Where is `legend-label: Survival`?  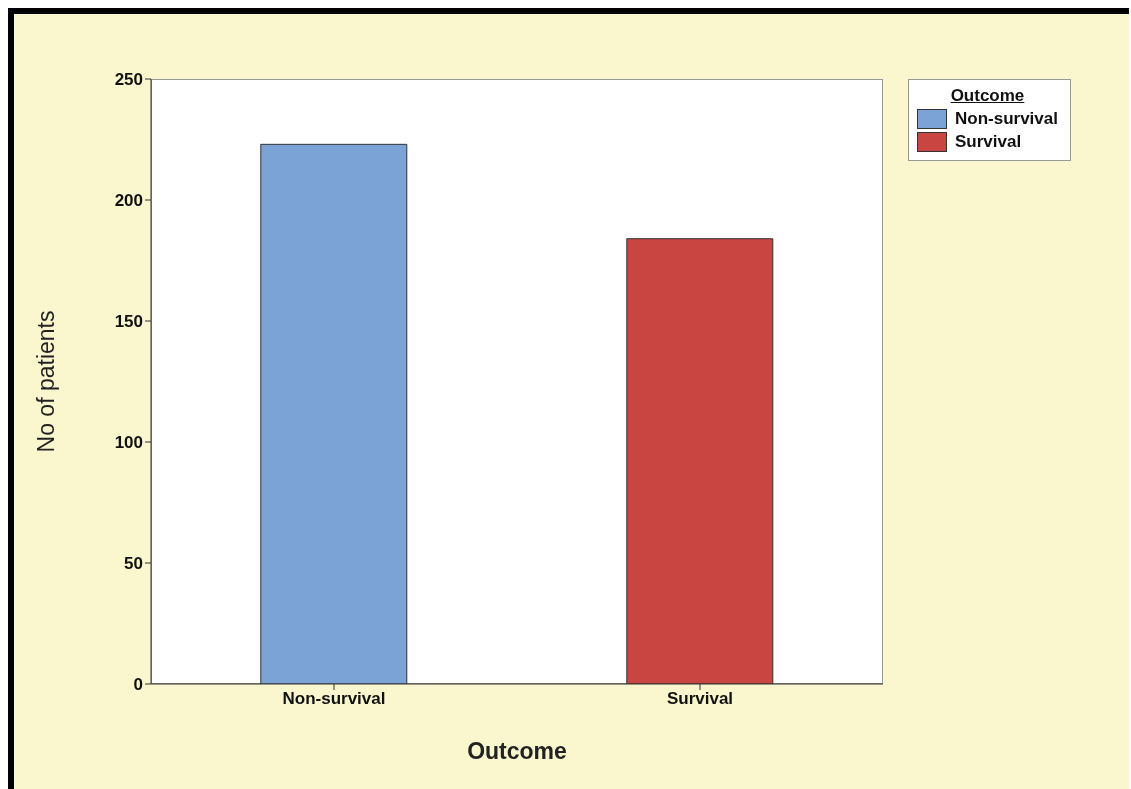
legend-label: Survival is located at coordinates (988, 142).